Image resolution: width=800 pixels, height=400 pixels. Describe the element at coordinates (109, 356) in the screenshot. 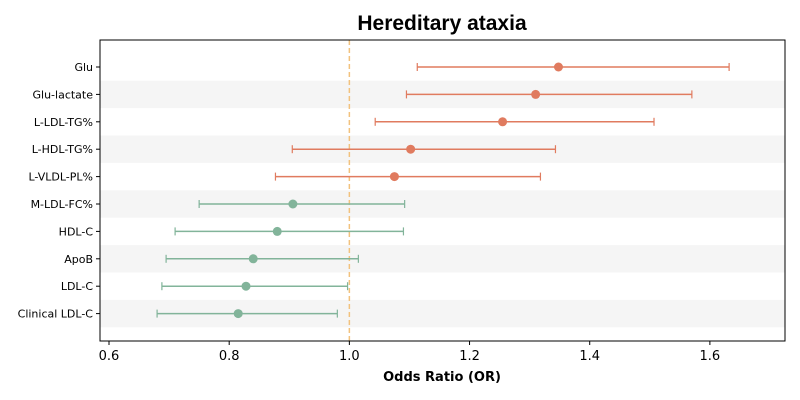

I see `x-tick-label: 0.6` at that location.